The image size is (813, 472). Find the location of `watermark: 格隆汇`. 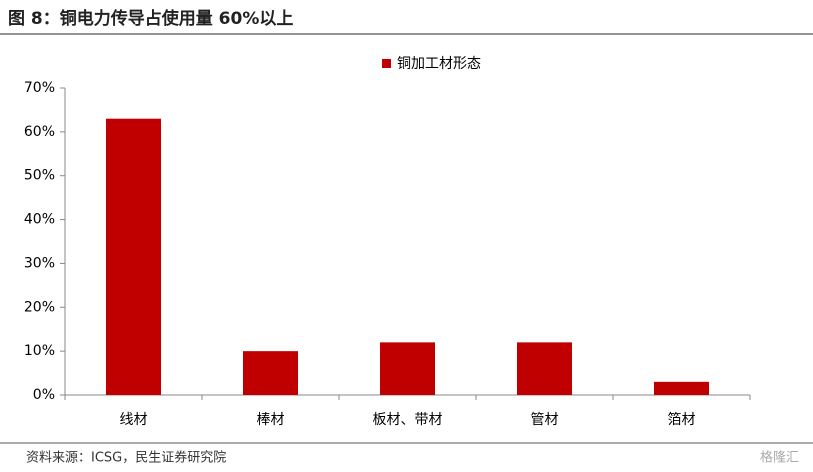

watermark: 格隆汇 is located at coordinates (779, 458).